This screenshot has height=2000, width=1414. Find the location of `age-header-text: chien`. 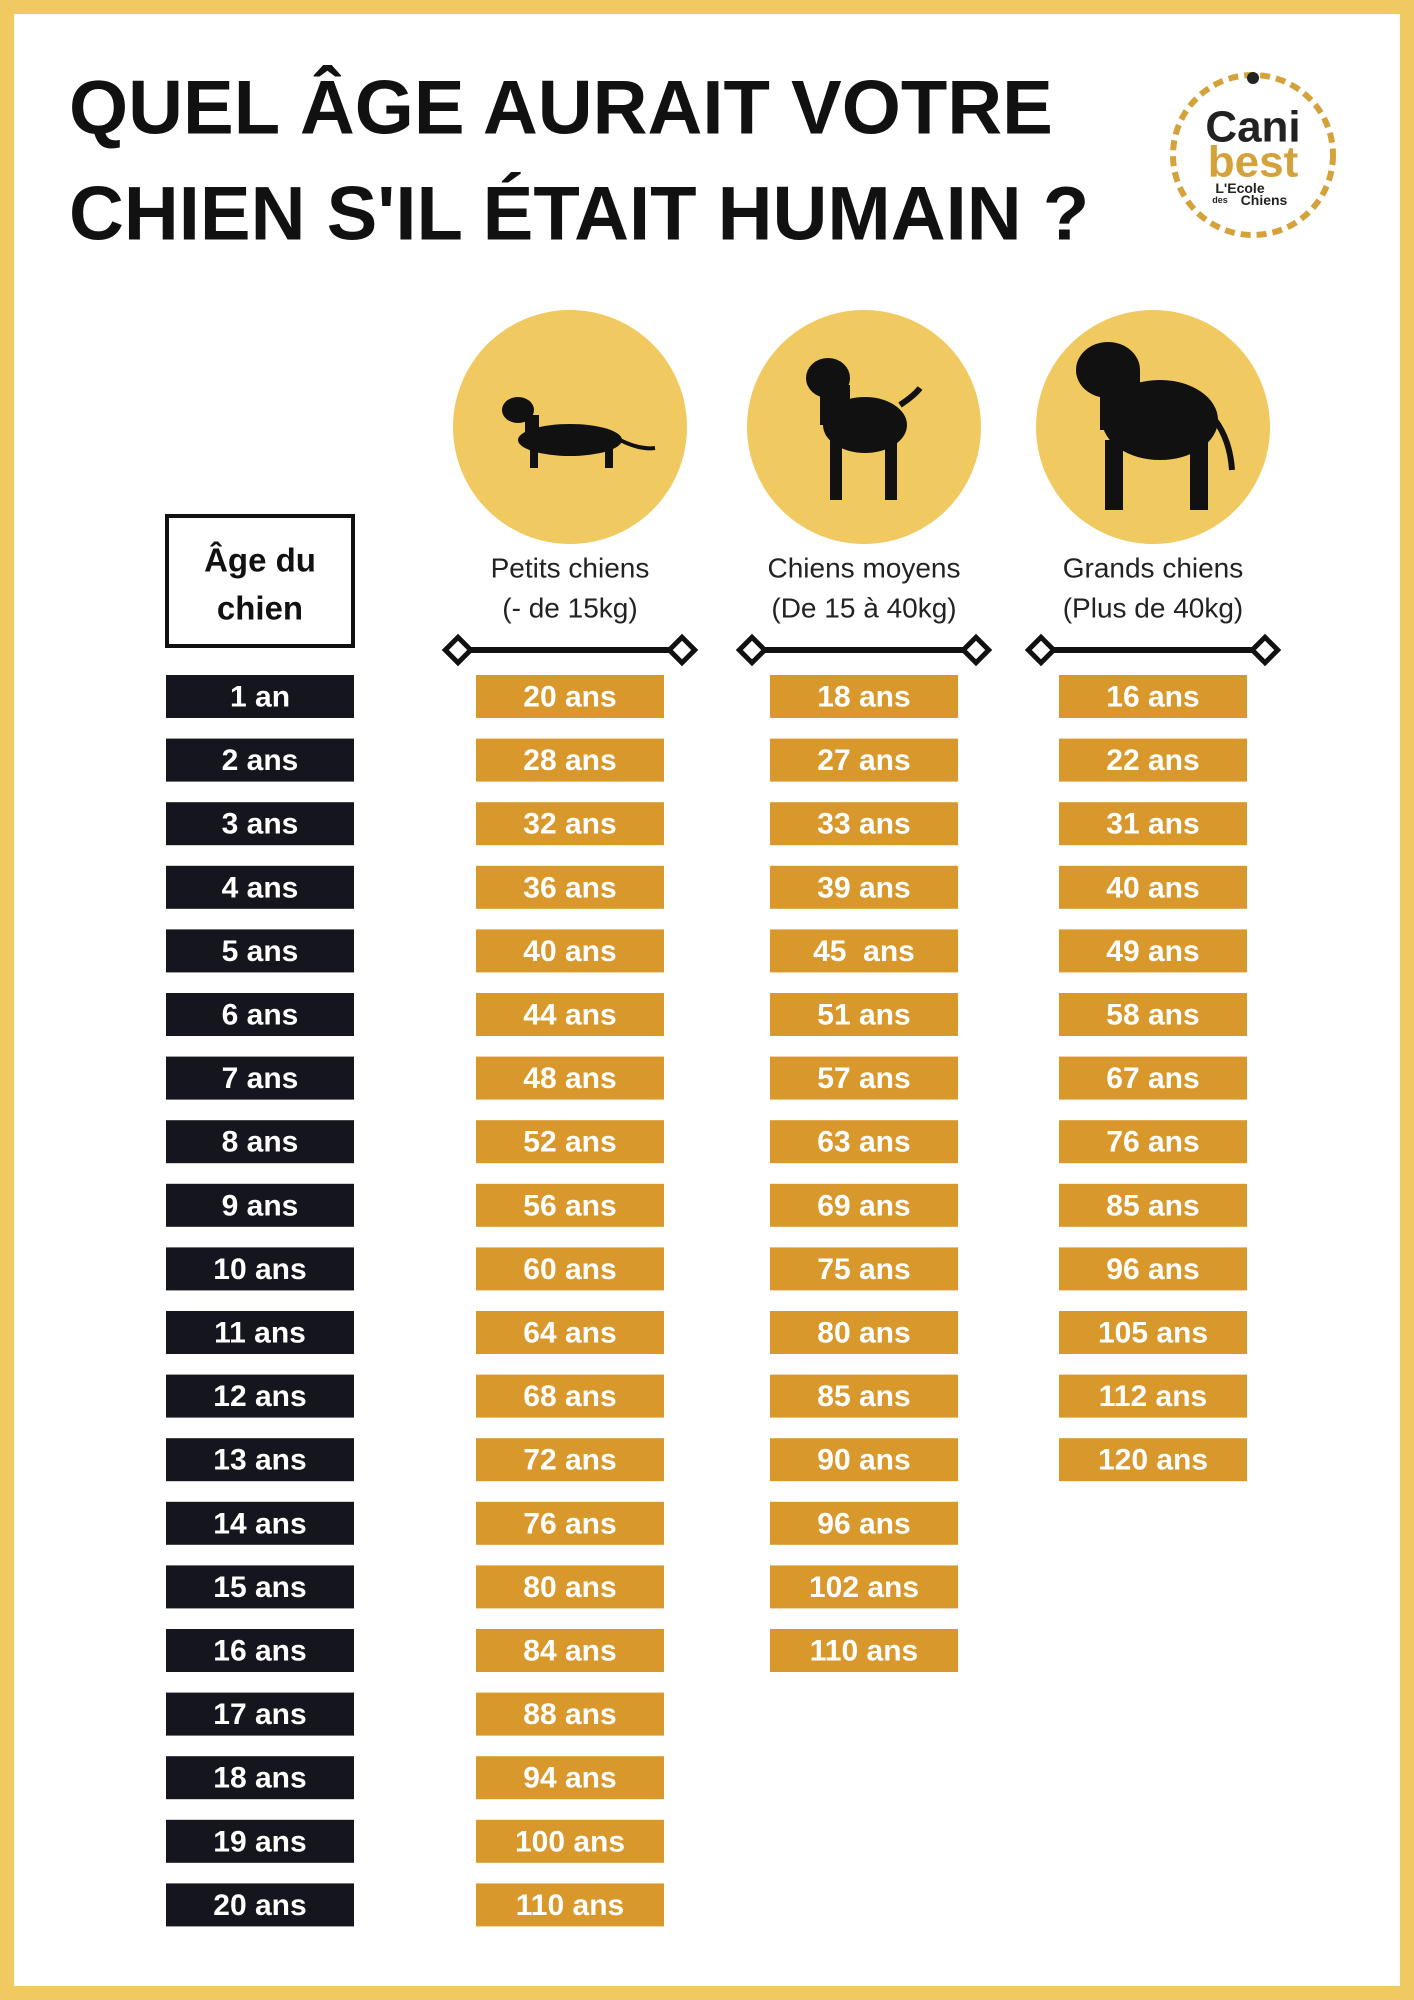

age-header-text: chien is located at coordinates (260, 608).